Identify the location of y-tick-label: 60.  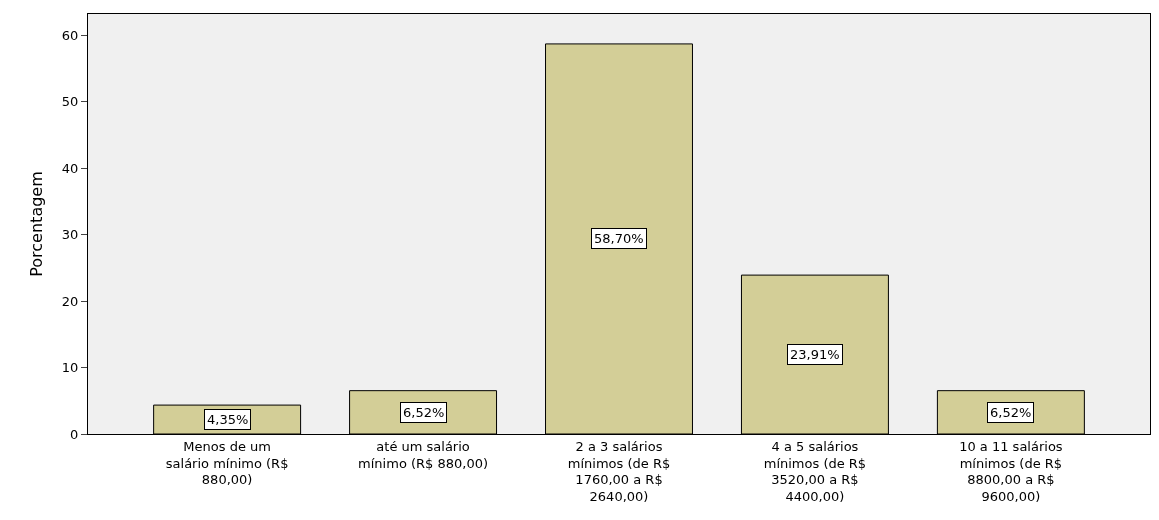
(70, 35).